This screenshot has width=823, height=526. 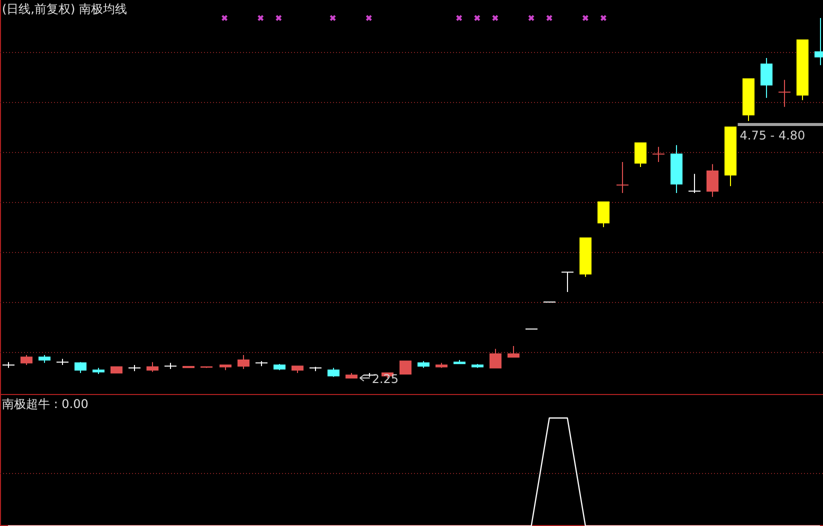 What do you see at coordinates (64, 9) in the screenshot?
I see `chart-title: (日线,前复权) 南极均线` at bounding box center [64, 9].